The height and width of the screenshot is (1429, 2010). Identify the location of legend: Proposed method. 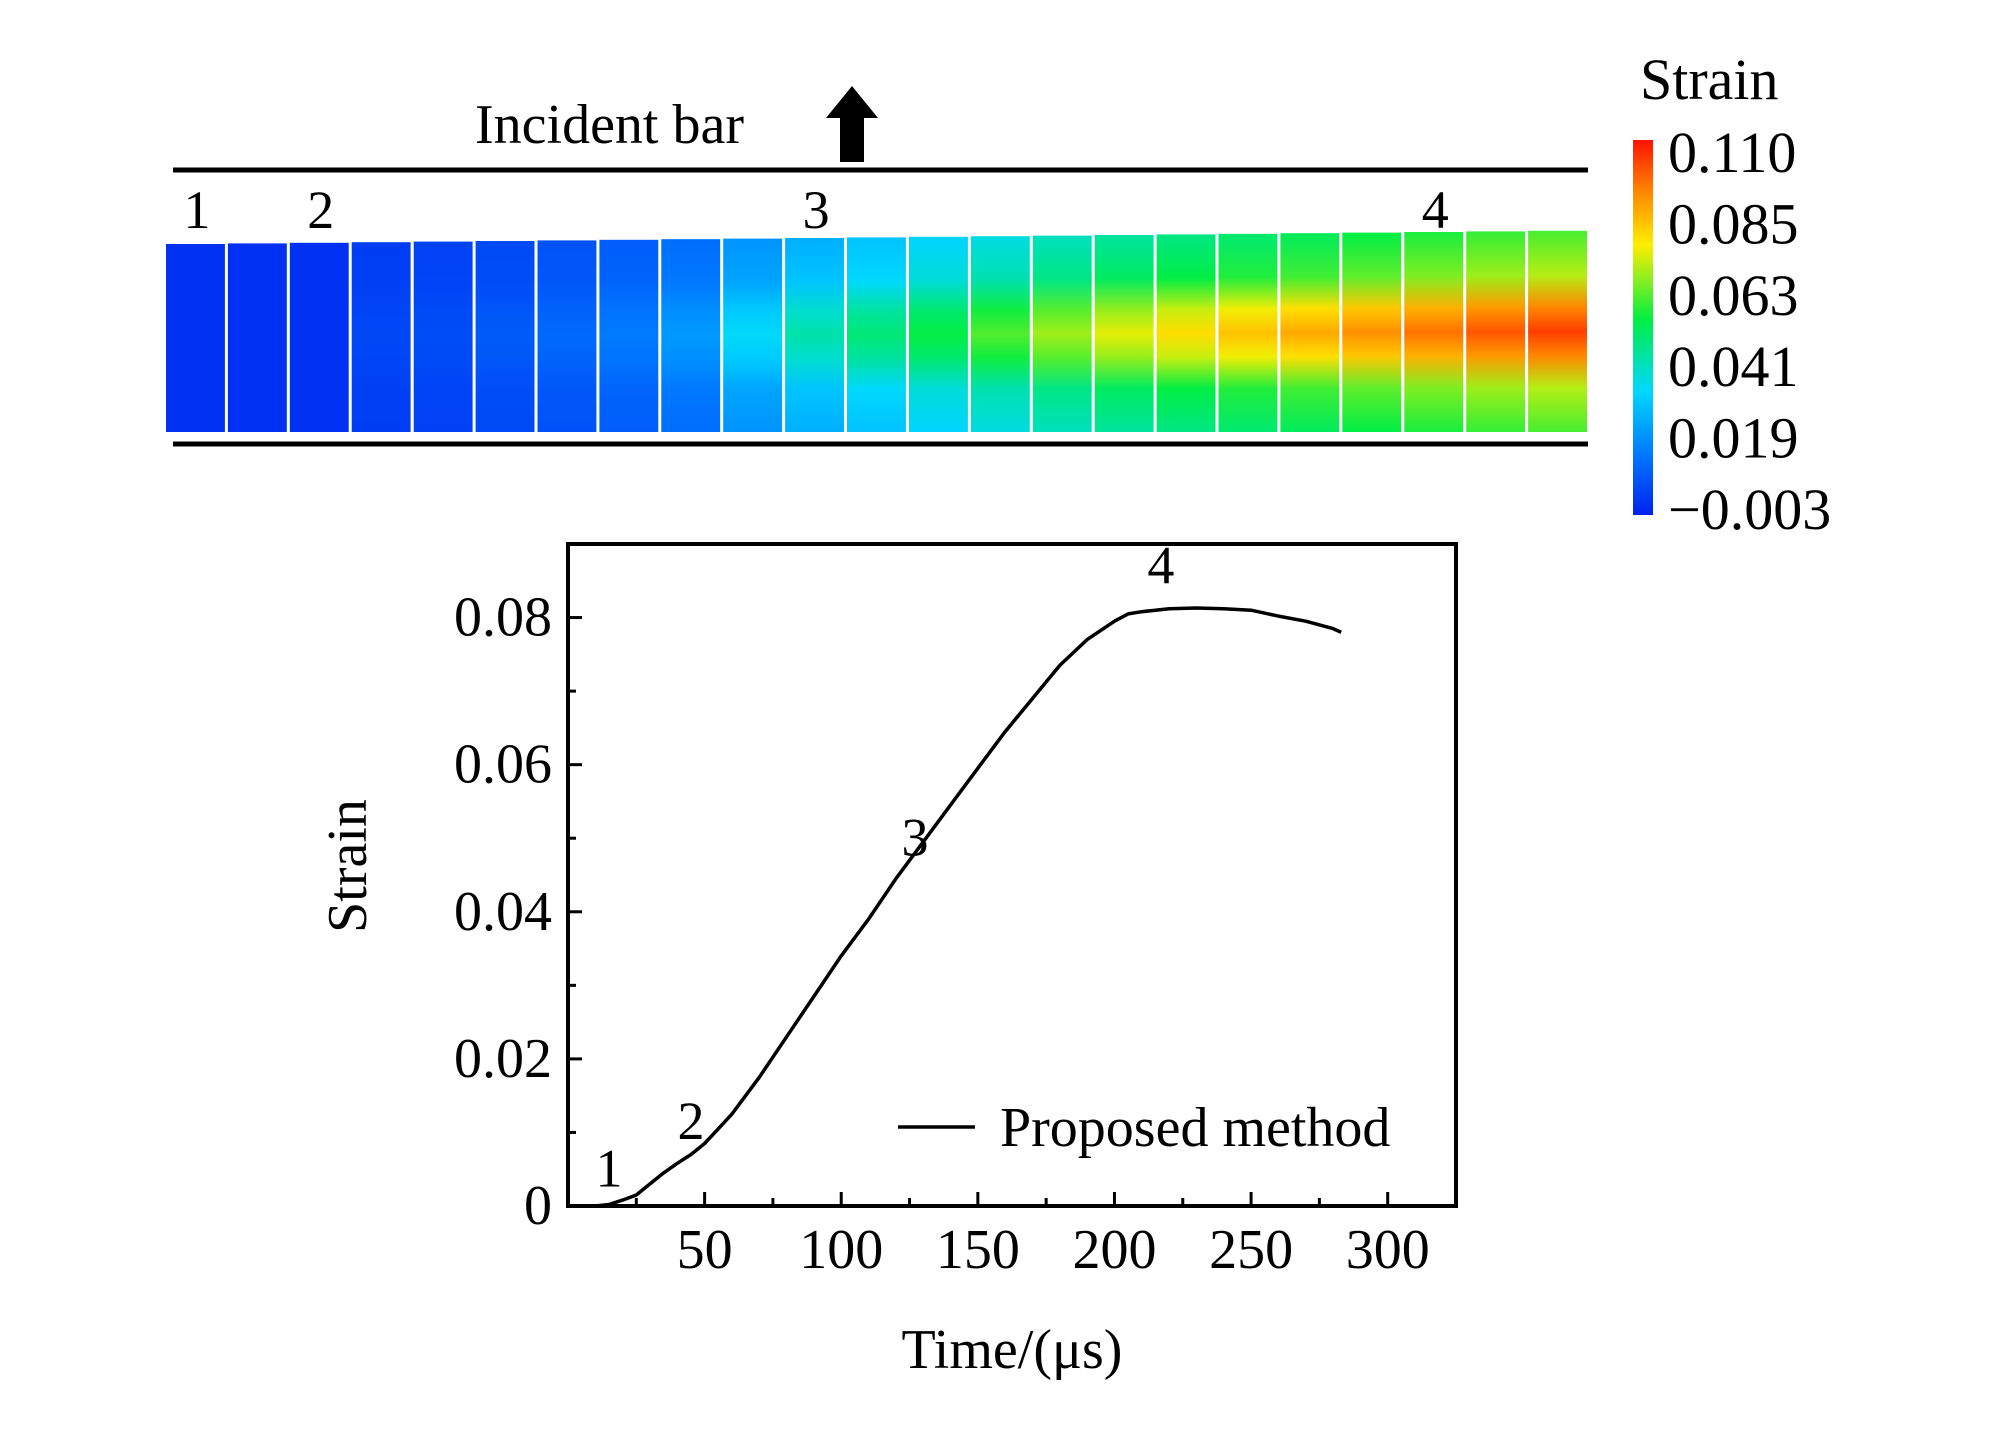
(1144, 1128).